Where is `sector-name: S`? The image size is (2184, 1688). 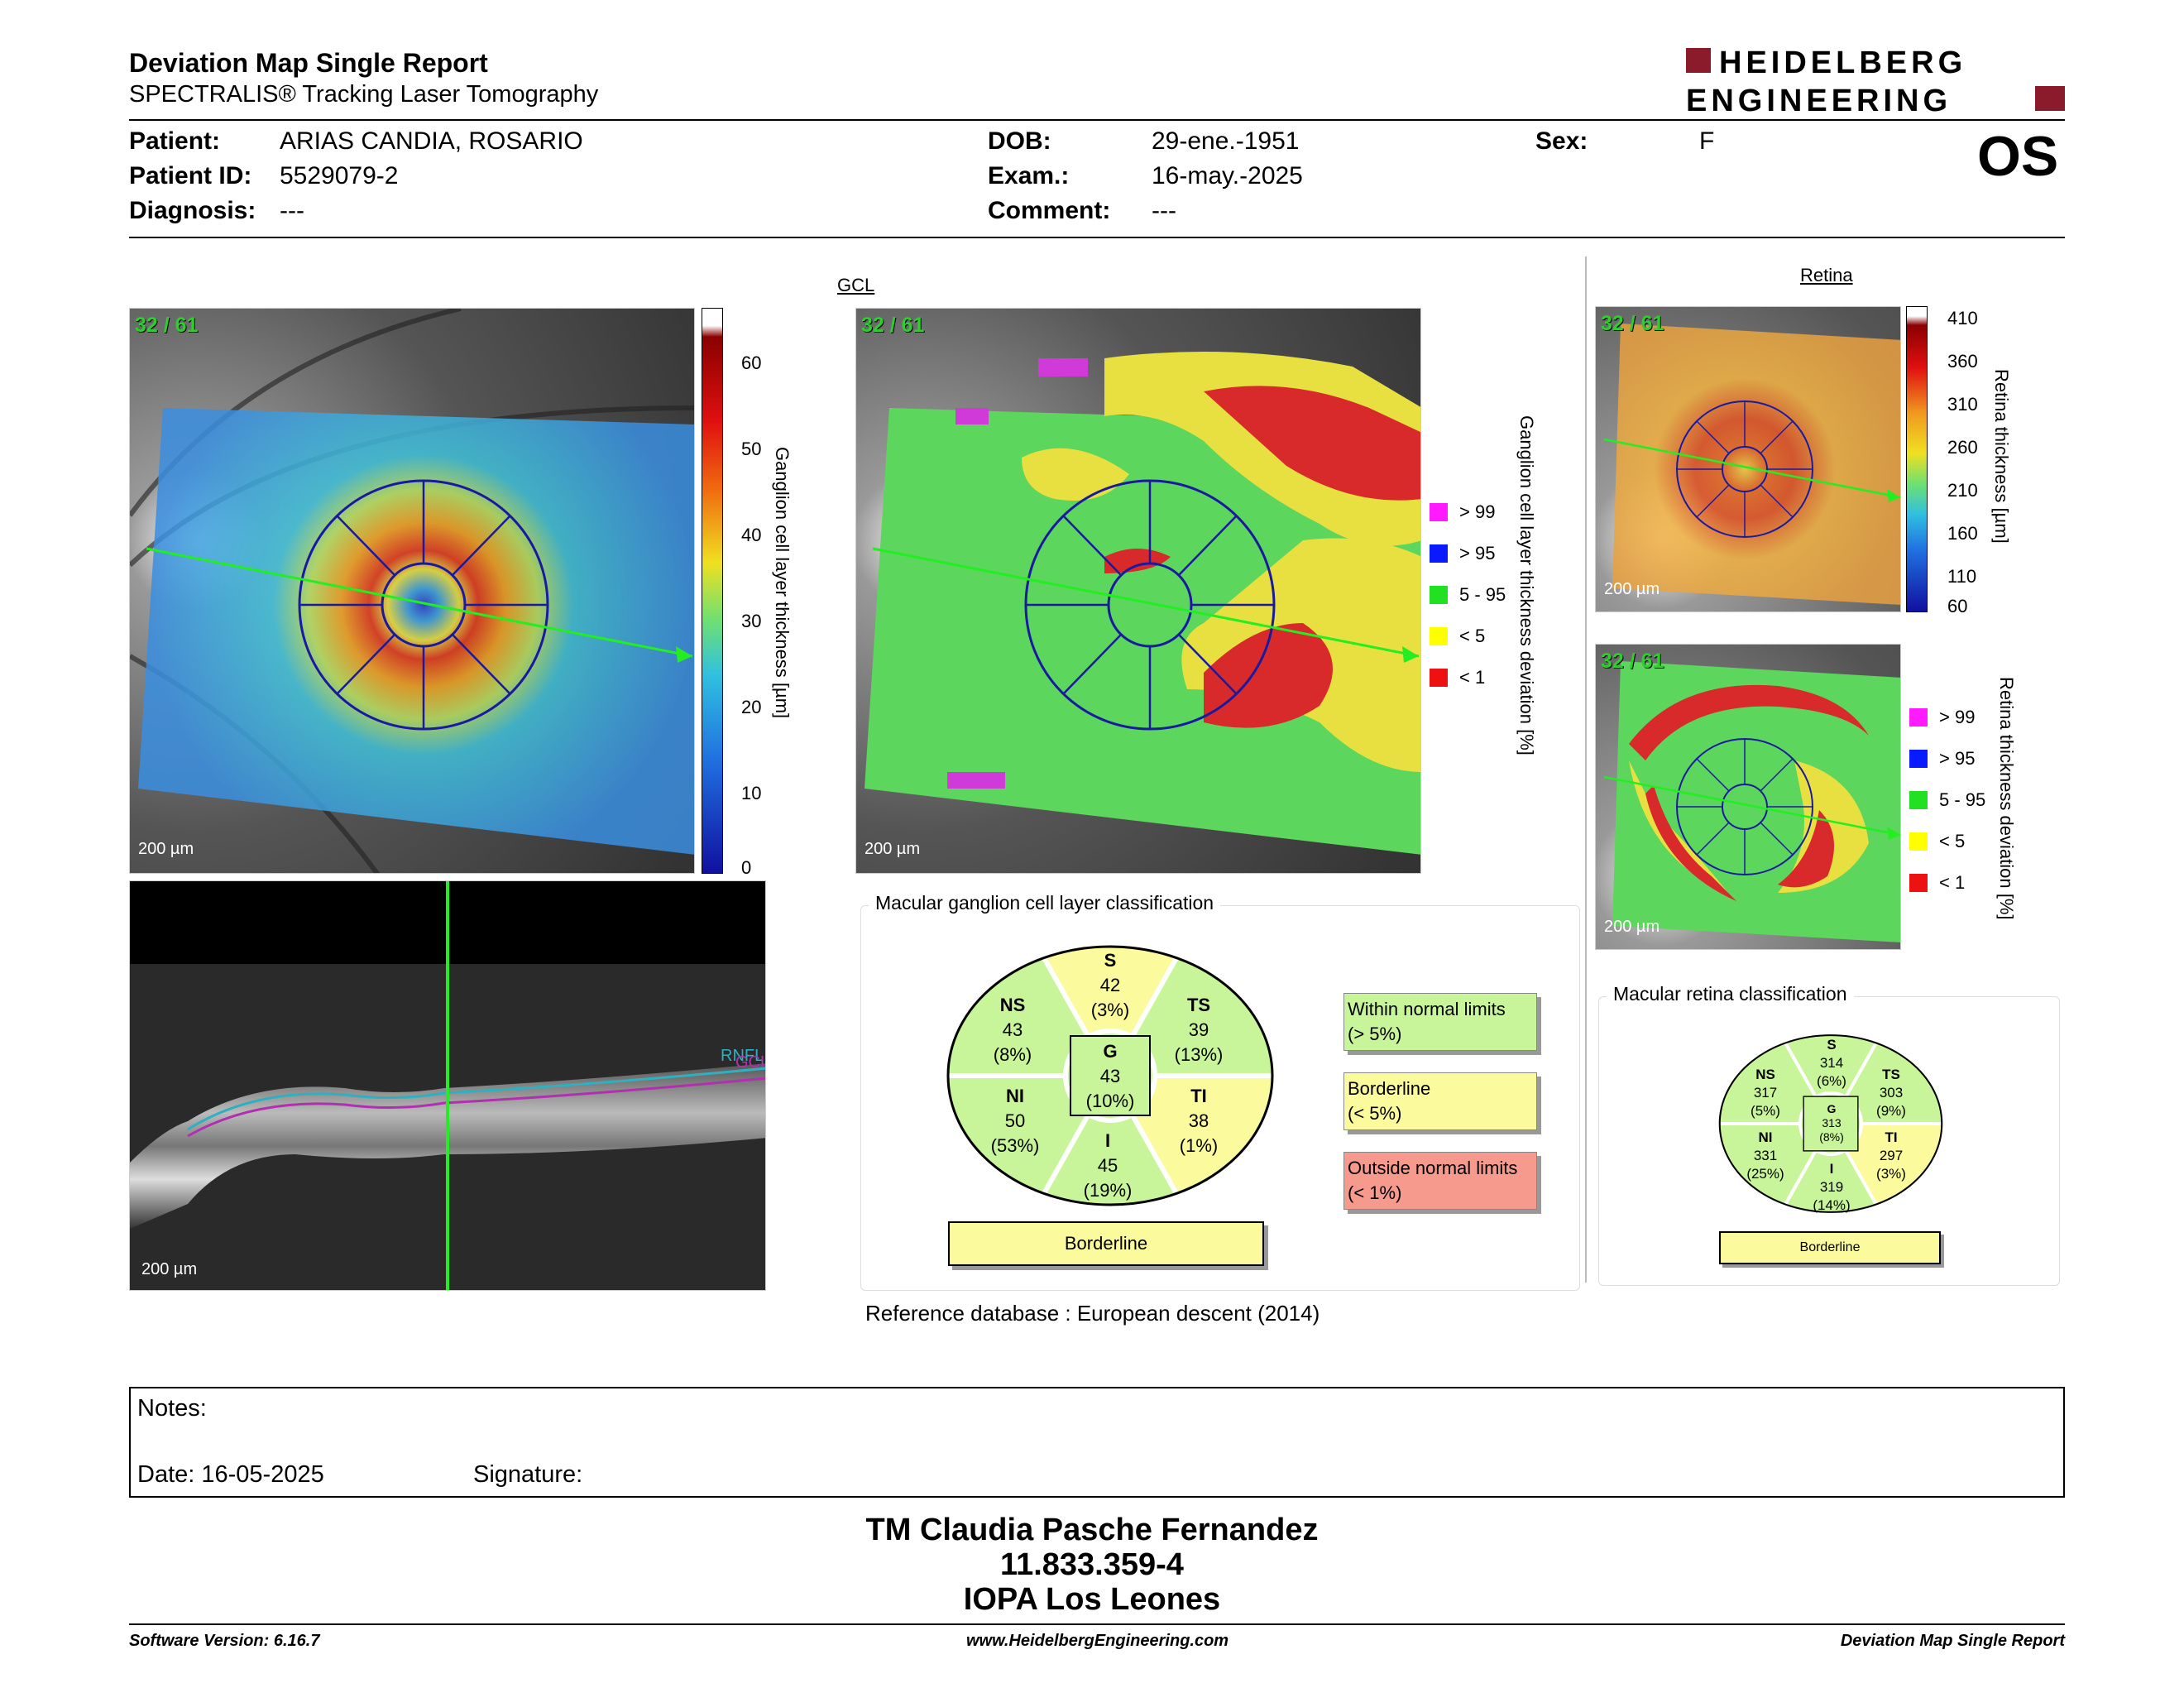 sector-name: S is located at coordinates (1832, 1045).